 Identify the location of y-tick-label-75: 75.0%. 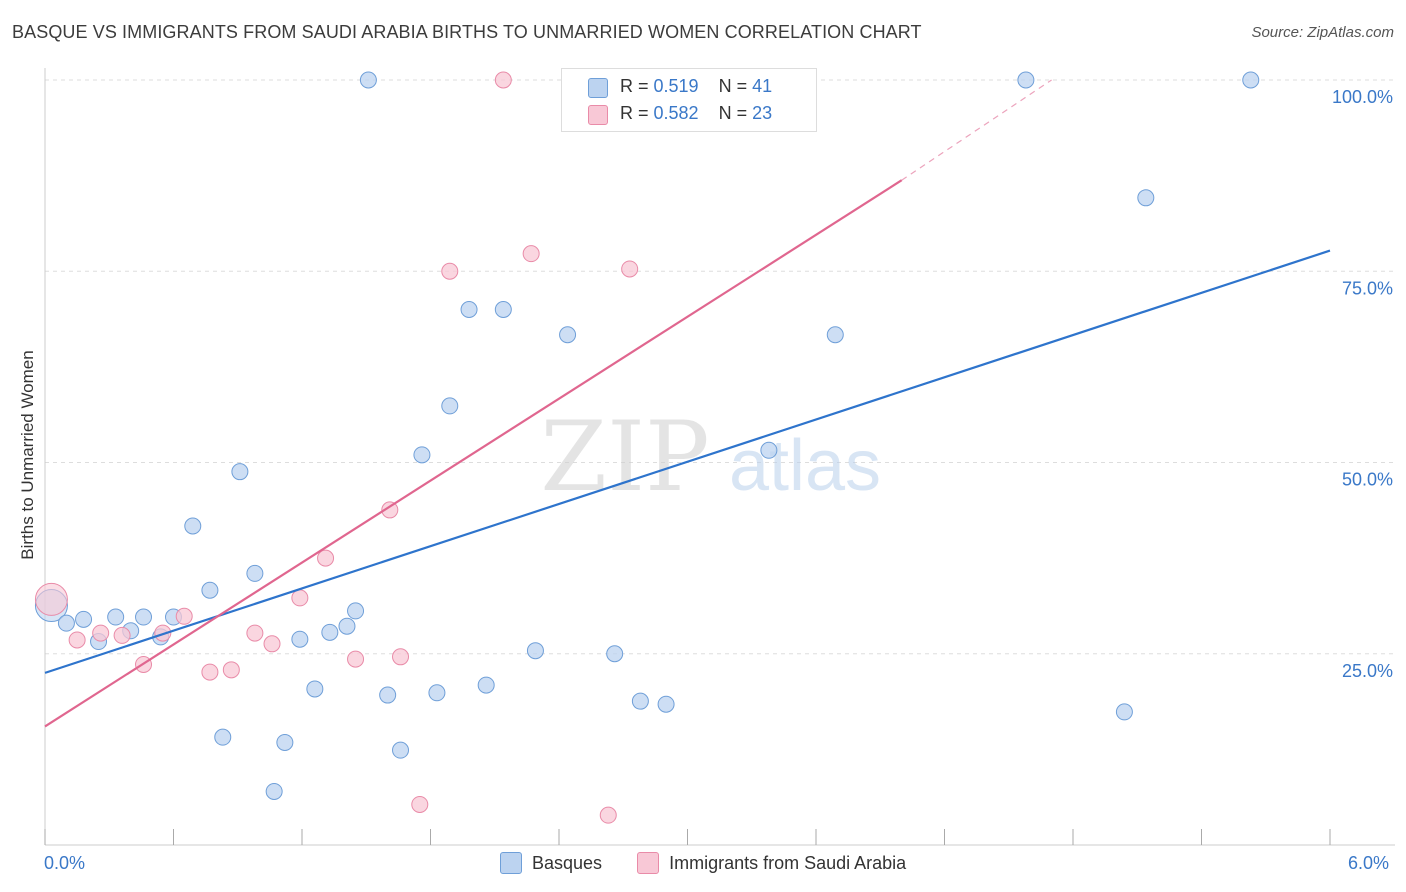
(1367, 288).